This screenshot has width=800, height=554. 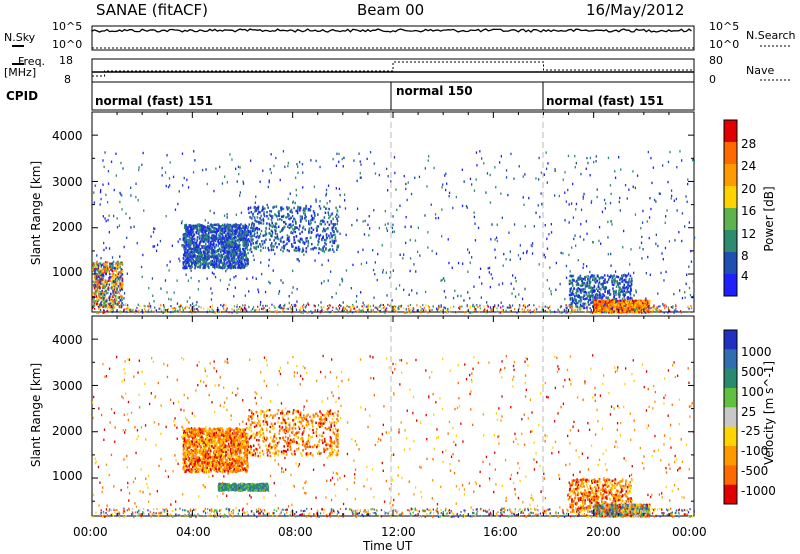 What do you see at coordinates (500, 532) in the screenshot?
I see `xtick-1600: 16:00` at bounding box center [500, 532].